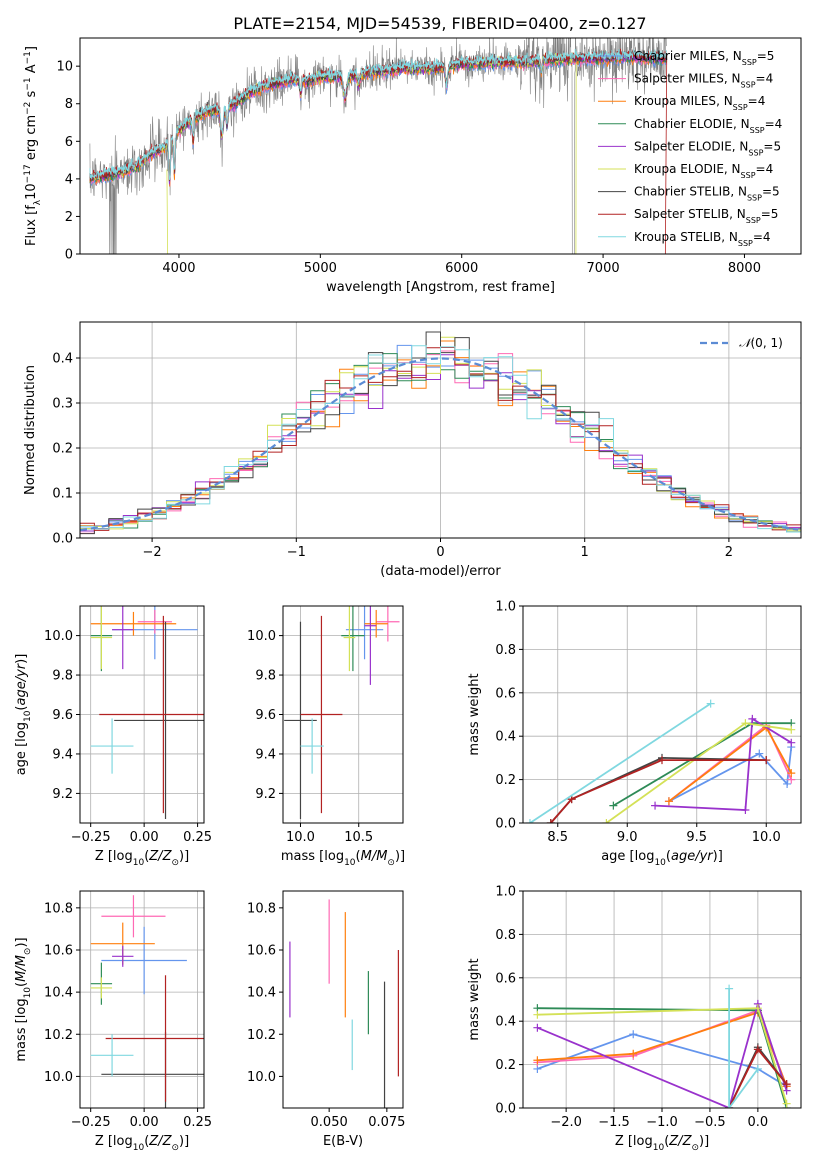 This screenshot has height=1170, width=819. I want to click on y-axis-label: age [log10(age/yr)], so click(23, 715).